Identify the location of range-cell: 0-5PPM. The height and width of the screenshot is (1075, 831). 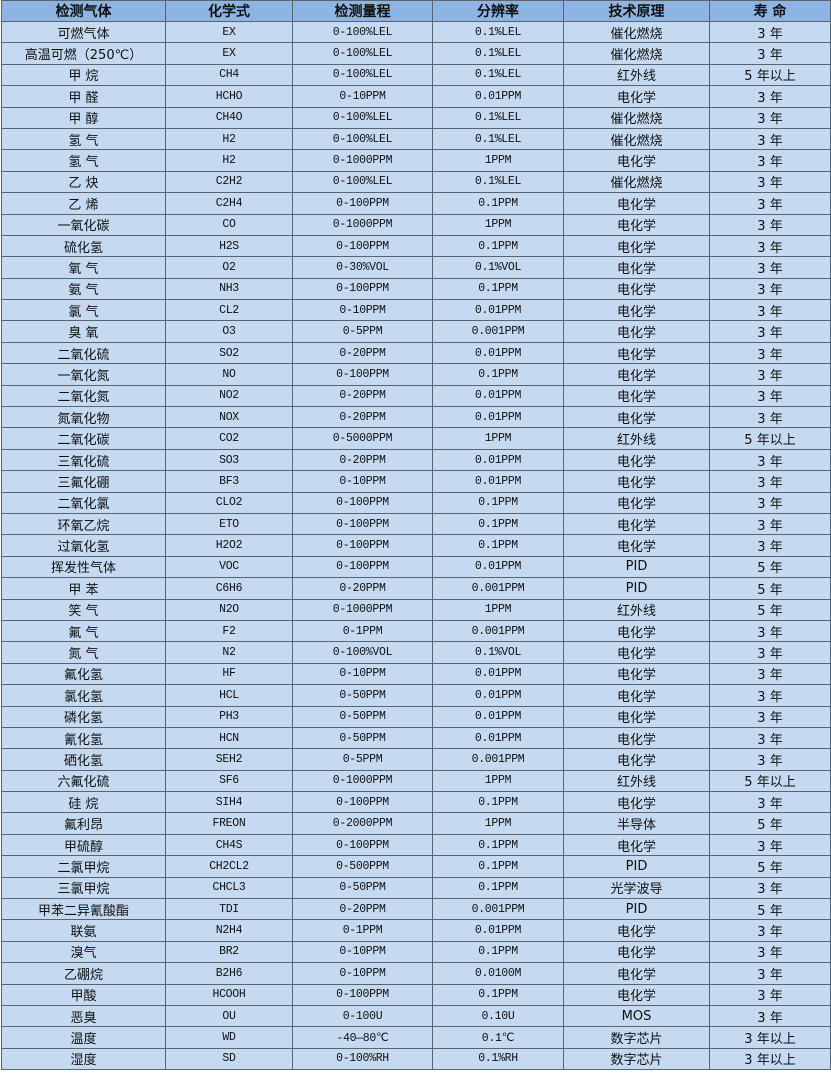
(362, 759).